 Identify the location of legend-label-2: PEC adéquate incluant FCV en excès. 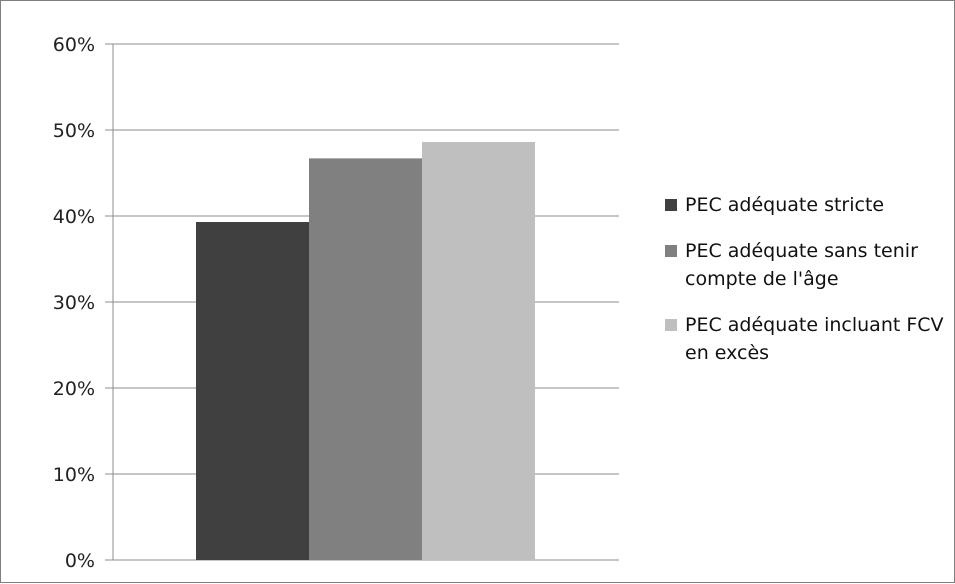
(814, 339).